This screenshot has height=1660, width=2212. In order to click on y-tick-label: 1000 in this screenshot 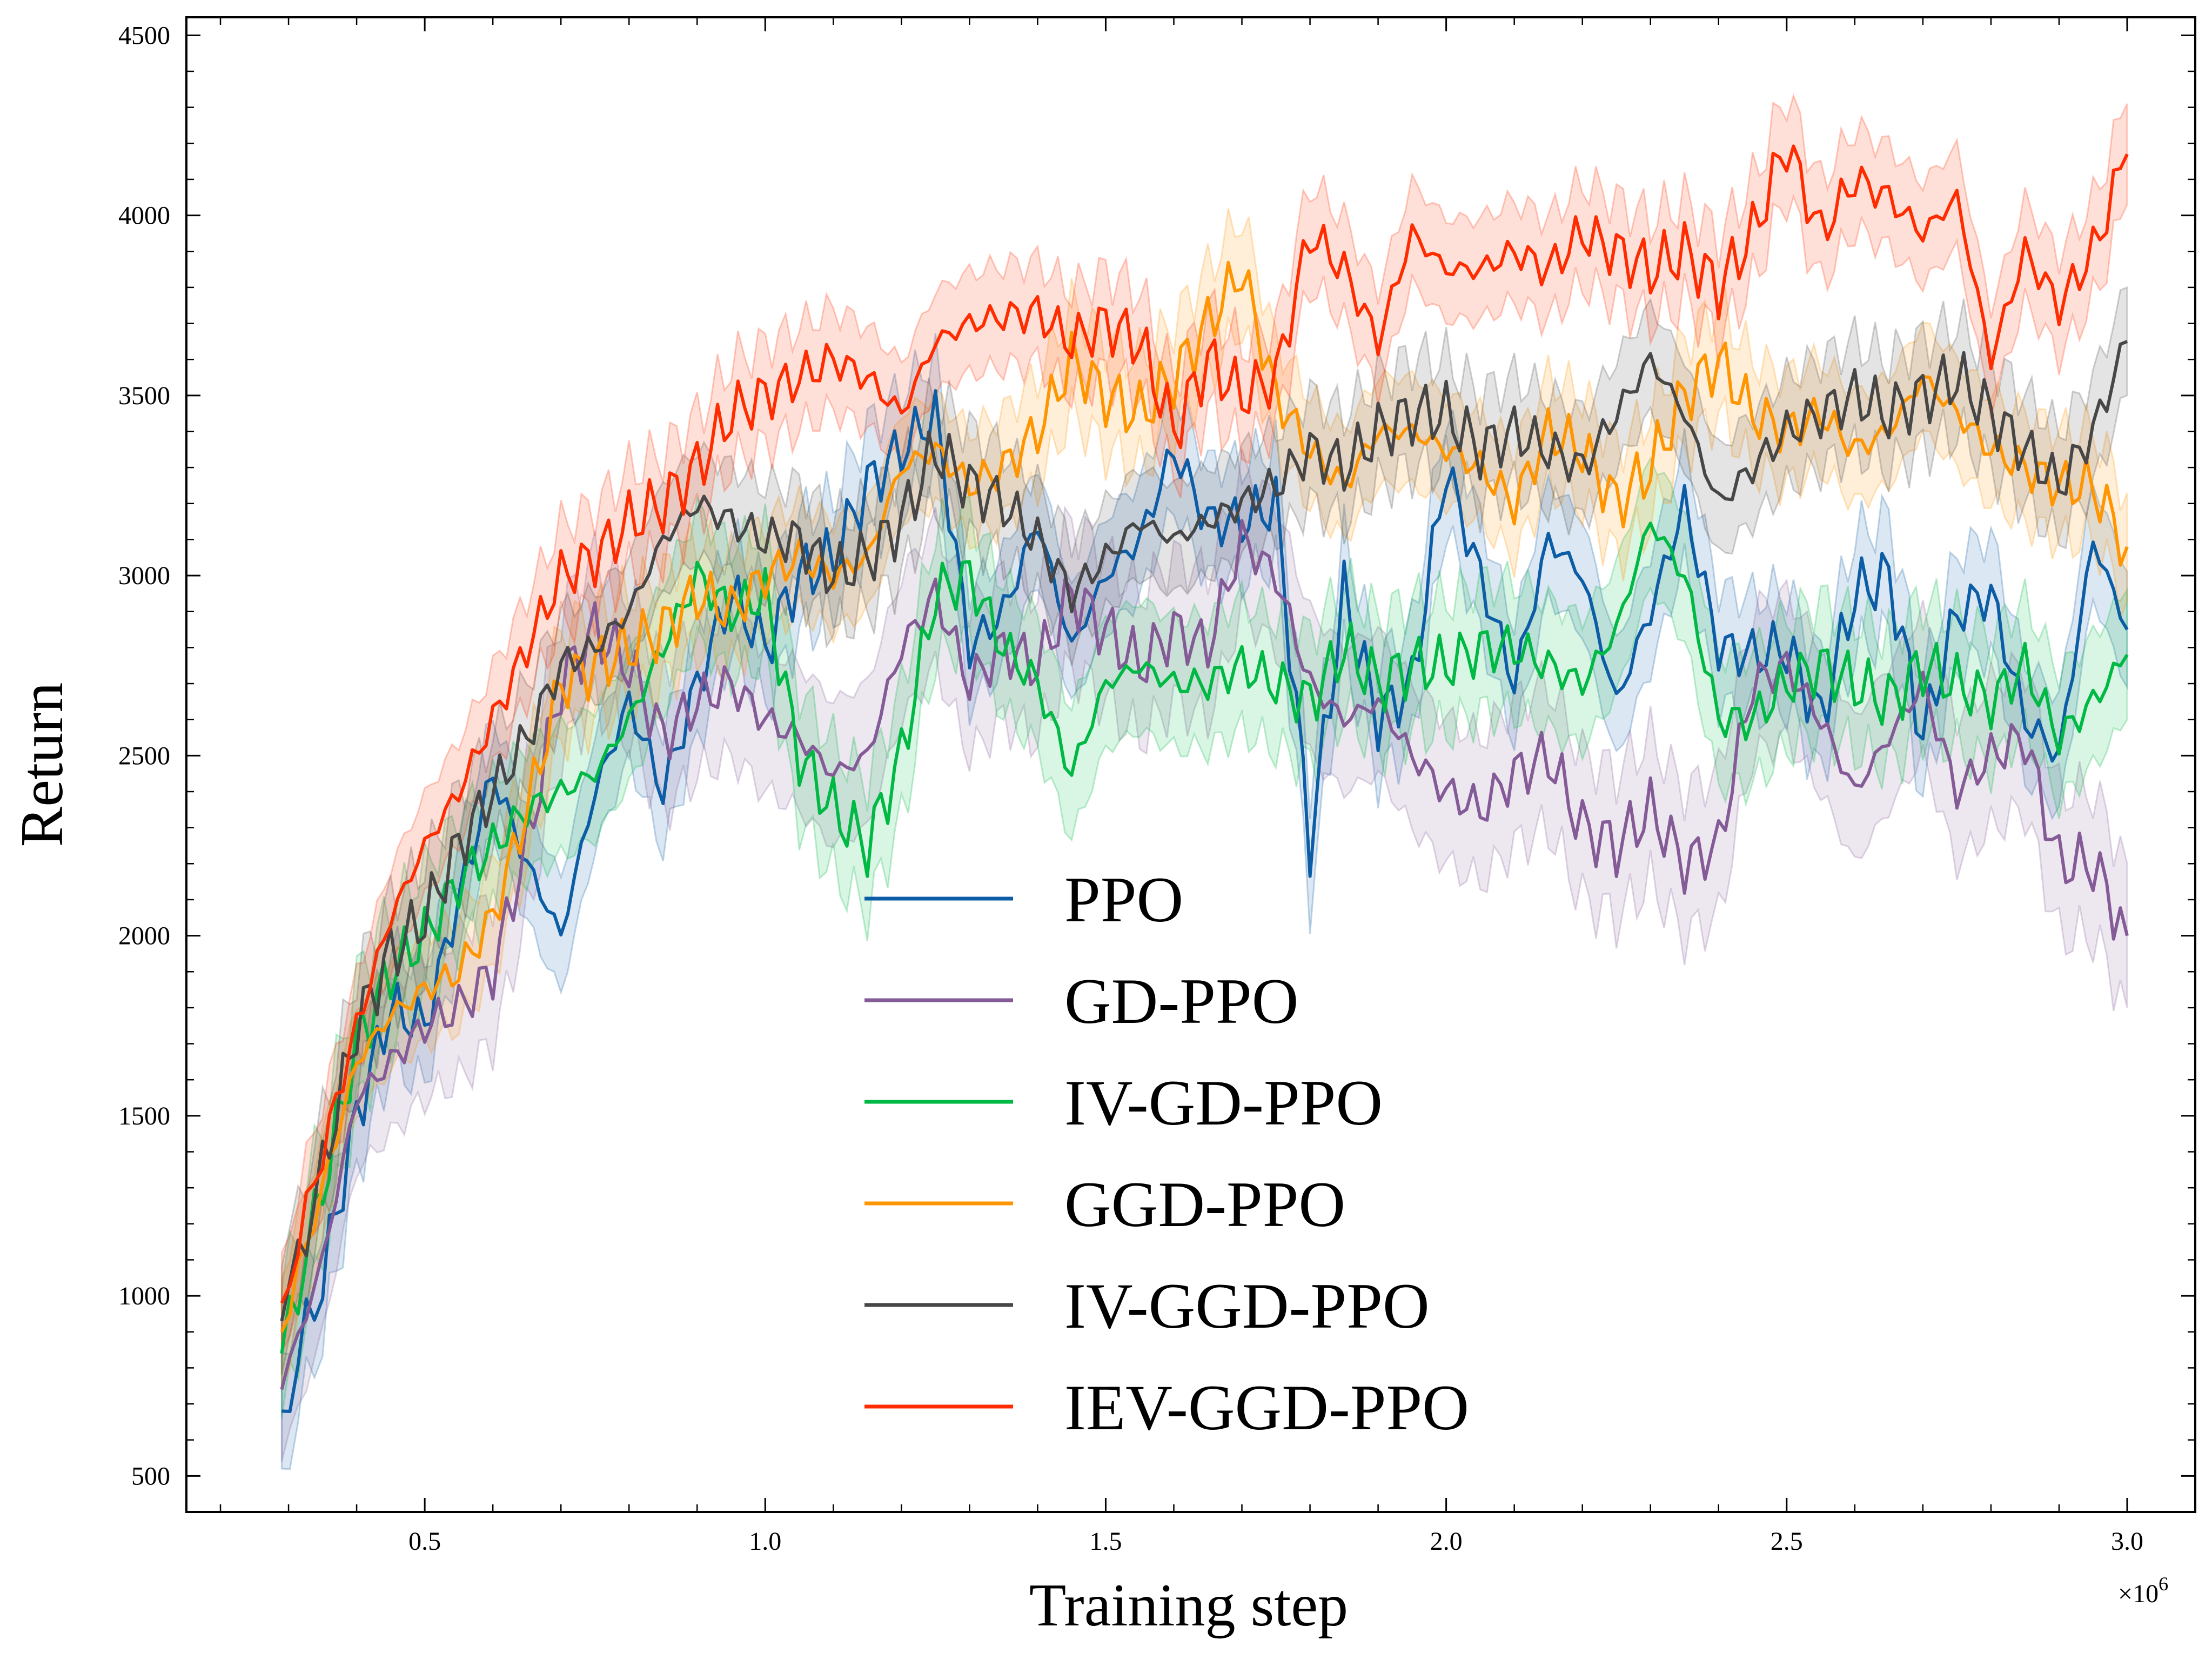, I will do `click(144, 1296)`.